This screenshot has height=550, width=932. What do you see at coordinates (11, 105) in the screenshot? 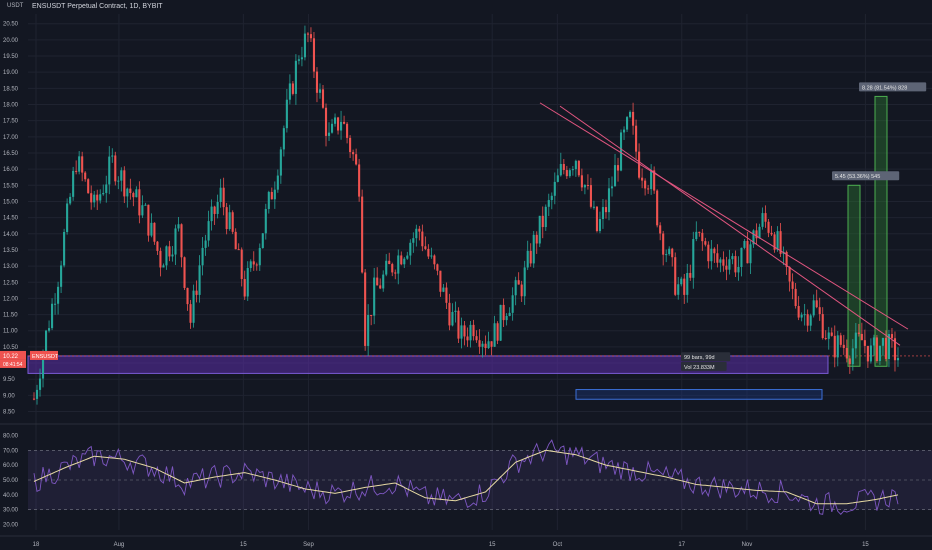
I see `price-tick-label: 18.00` at bounding box center [11, 105].